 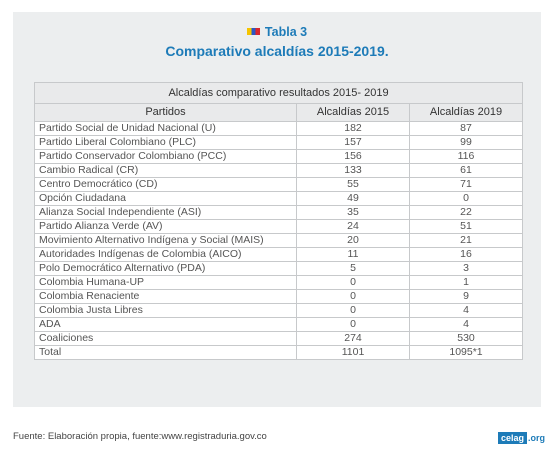 I want to click on count-2015-cell: 156, so click(x=353, y=156).